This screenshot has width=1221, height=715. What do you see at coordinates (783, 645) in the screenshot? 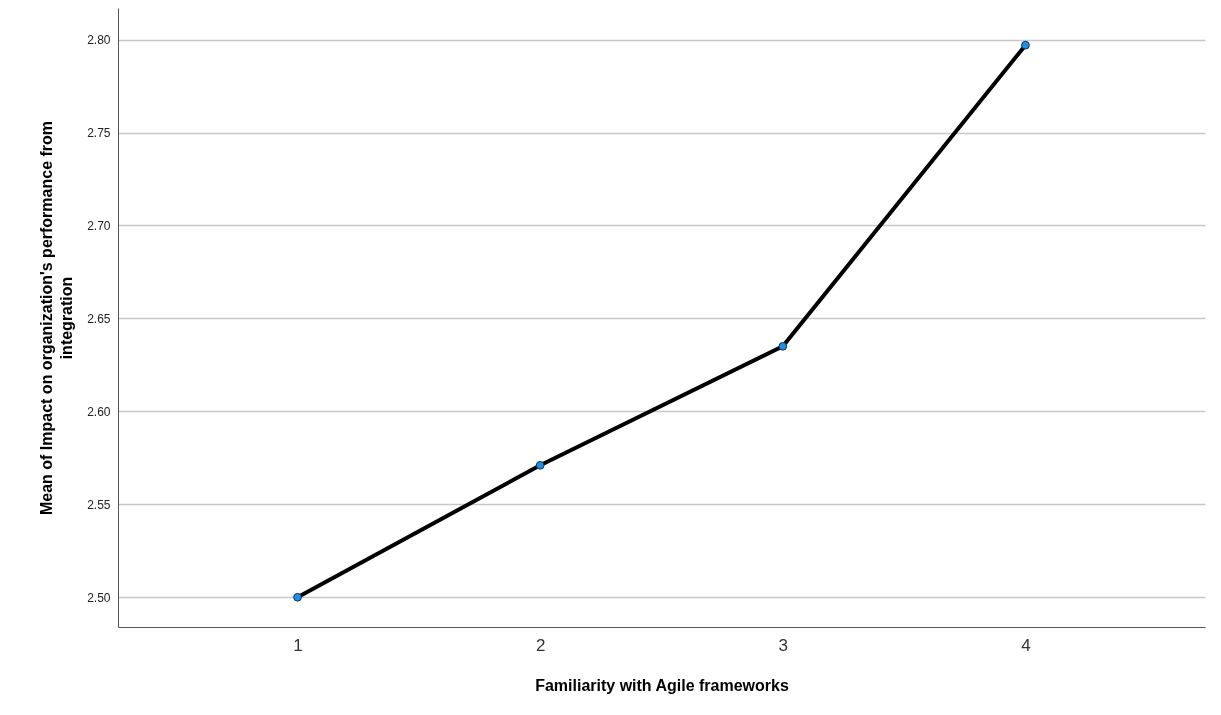
I see `x-tick-label: 3` at bounding box center [783, 645].